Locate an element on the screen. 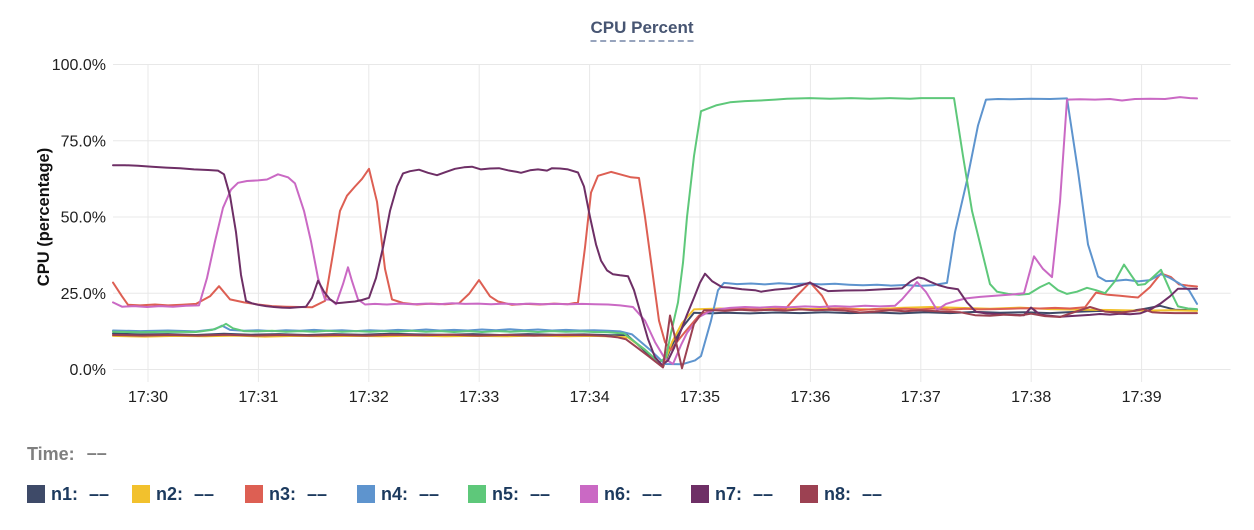 The height and width of the screenshot is (530, 1254). svg-text: 25.0% is located at coordinates (83, 294).